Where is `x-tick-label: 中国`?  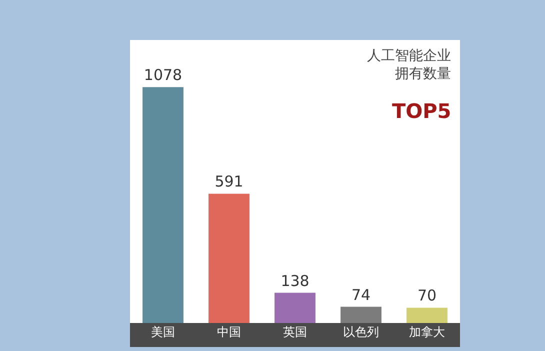 x-tick-label: 中国 is located at coordinates (229, 332).